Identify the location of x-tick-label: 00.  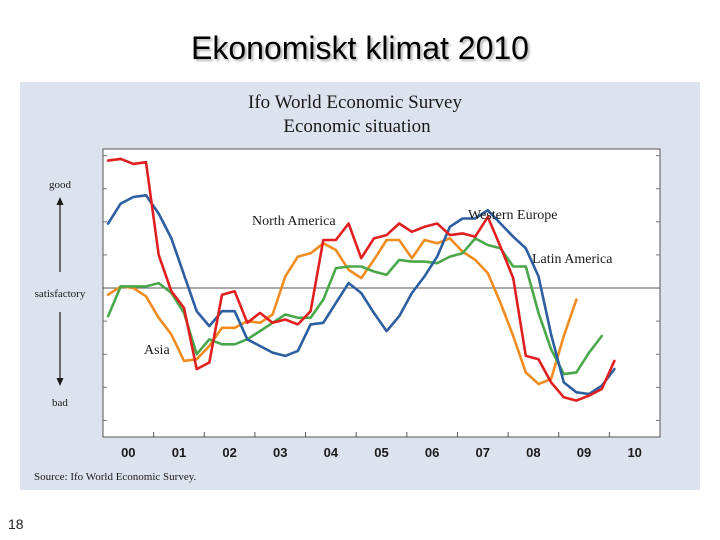
(128, 452).